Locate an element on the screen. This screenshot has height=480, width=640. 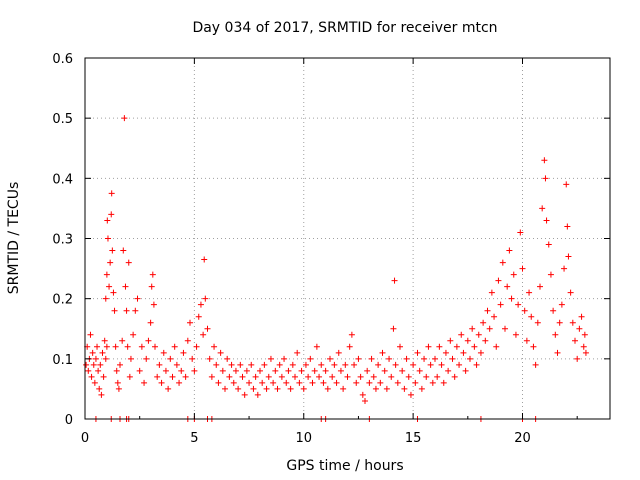
y-tick-labels: 0 0.1 0.2 0.3 0.4 0.5 0.6 is located at coordinates (62, 240).